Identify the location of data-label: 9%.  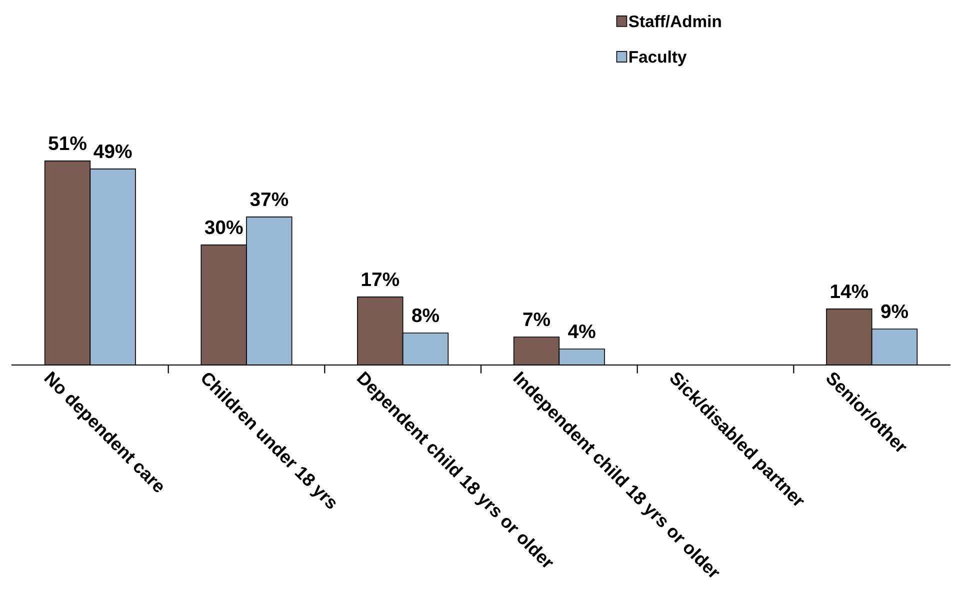
(894, 311).